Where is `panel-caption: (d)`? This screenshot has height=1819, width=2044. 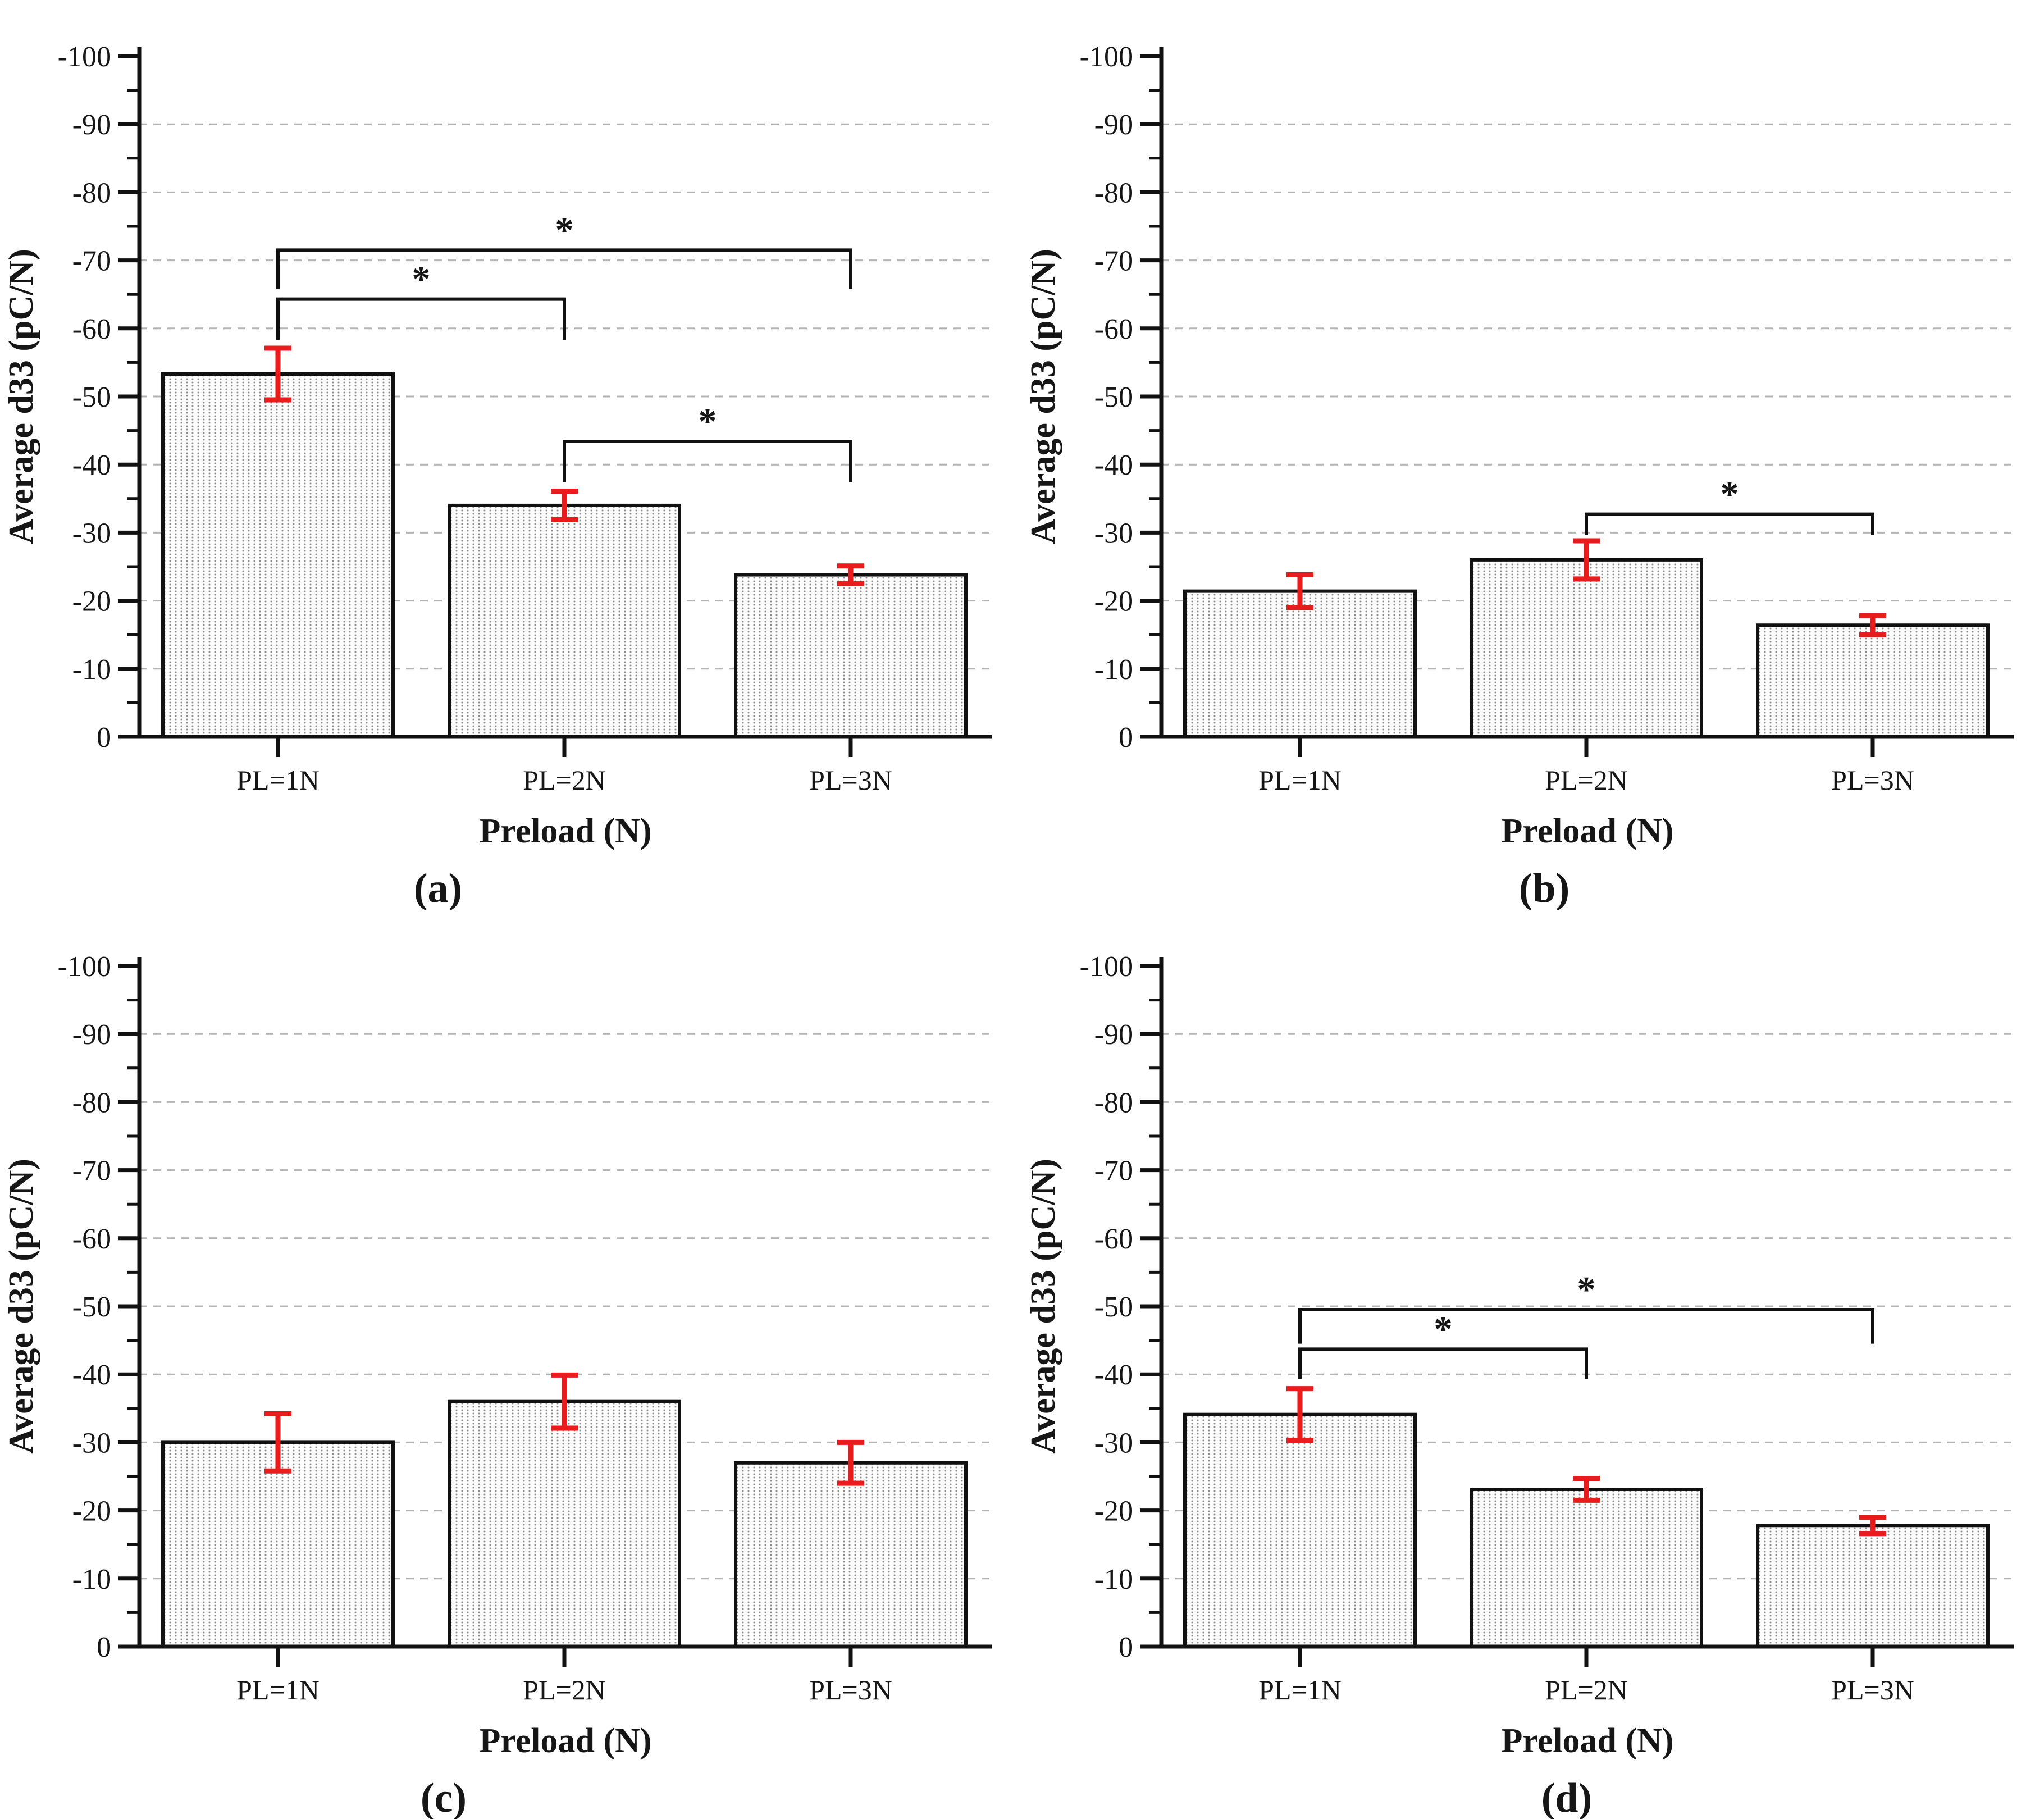 panel-caption: (d) is located at coordinates (1566, 1797).